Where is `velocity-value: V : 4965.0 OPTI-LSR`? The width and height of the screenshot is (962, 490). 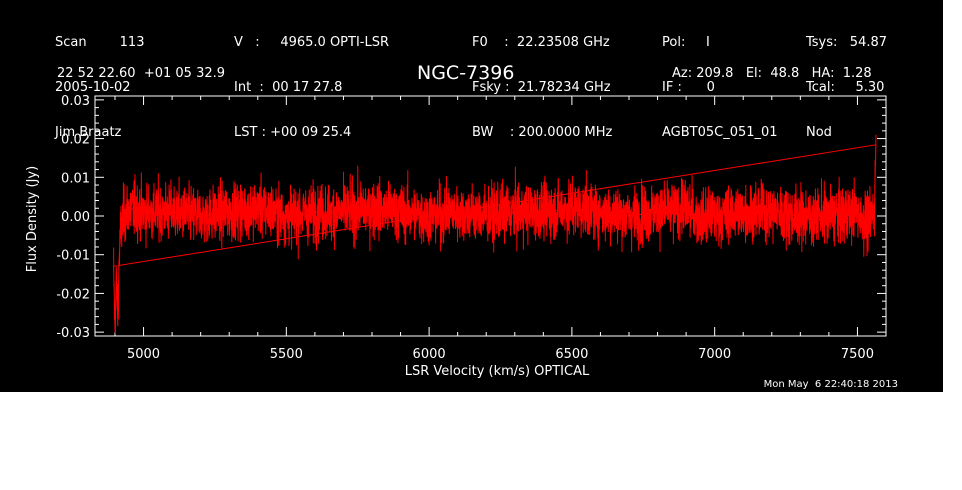
velocity-value: V : 4965.0 OPTI-LSR is located at coordinates (312, 42).